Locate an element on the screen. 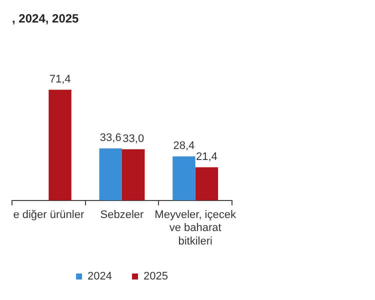 The height and width of the screenshot is (300, 375). legend-label: 2024 is located at coordinates (100, 276).